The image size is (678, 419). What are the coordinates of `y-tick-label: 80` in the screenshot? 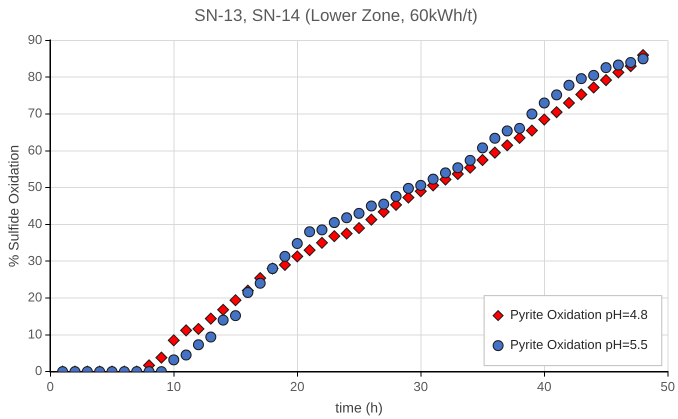 It's located at (35, 76).